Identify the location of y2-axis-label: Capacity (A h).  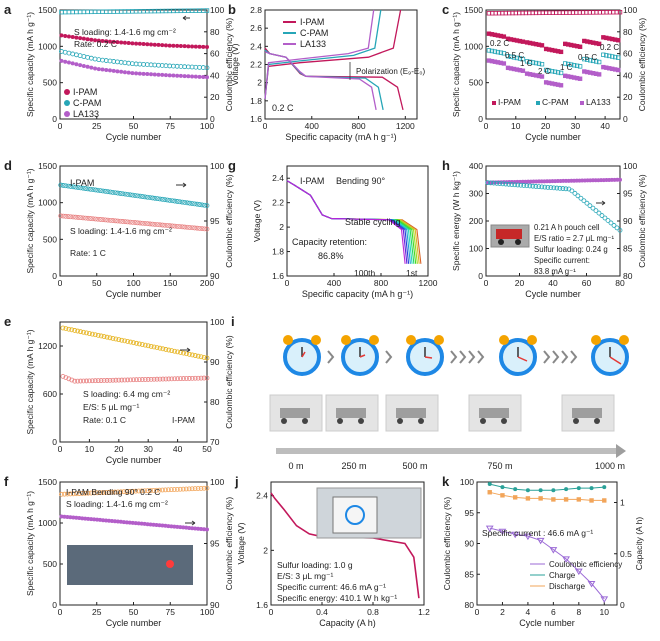
(639, 544).